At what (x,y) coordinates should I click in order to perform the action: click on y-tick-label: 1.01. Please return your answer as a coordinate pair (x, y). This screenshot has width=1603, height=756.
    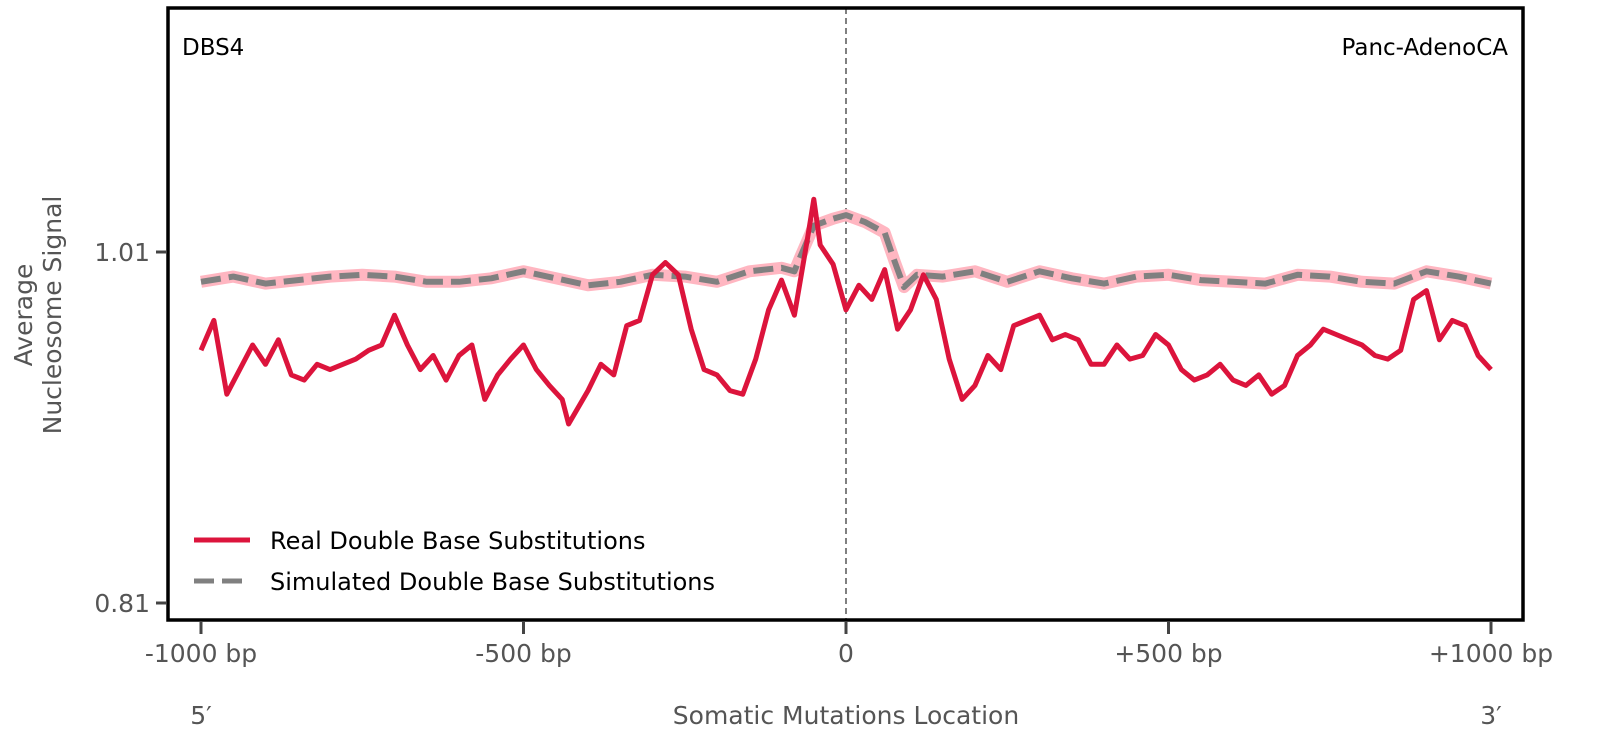
    Looking at the image, I should click on (122, 252).